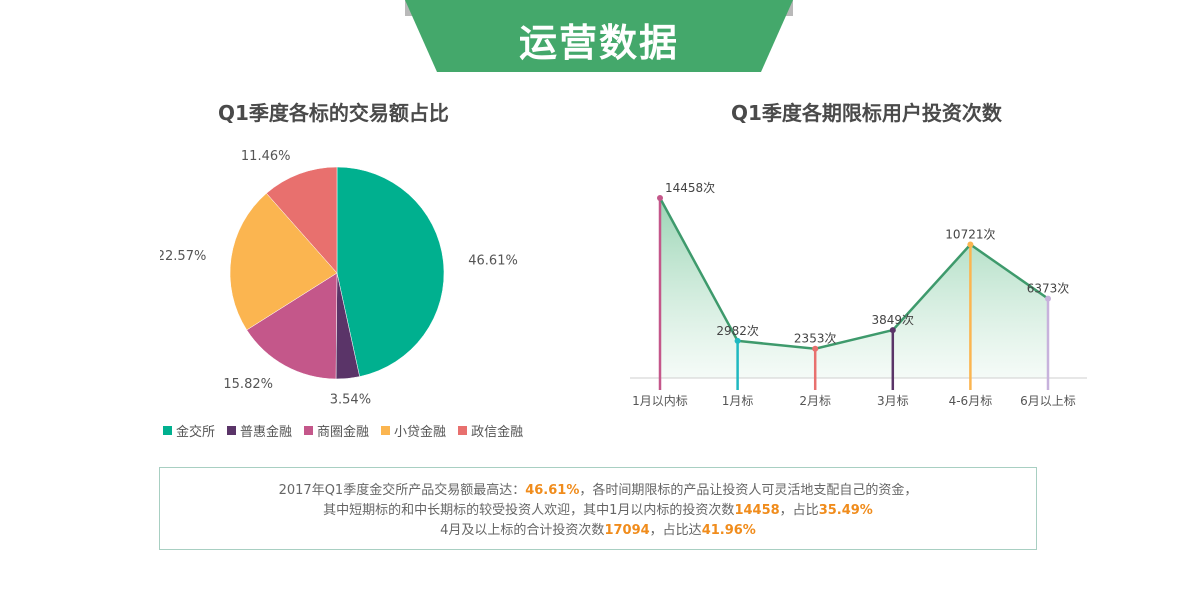  I want to click on banner-shape, so click(599, 36).